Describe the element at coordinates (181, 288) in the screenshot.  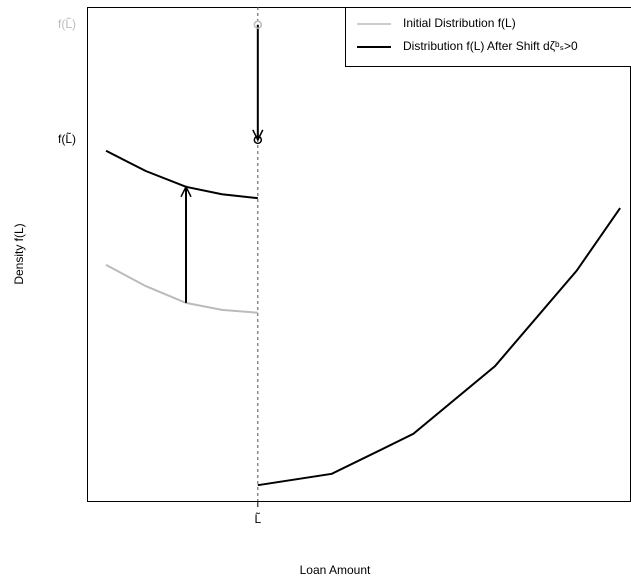
I see `series-line` at that location.